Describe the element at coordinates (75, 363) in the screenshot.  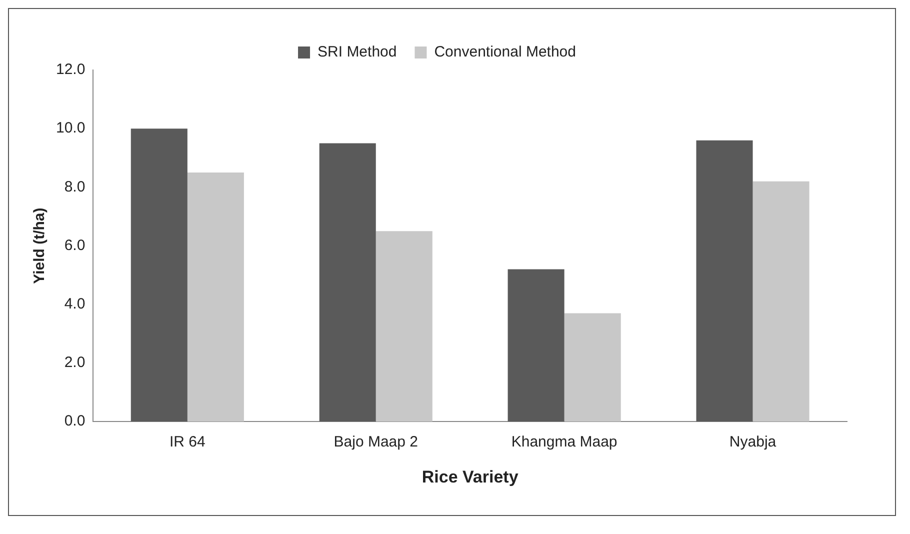
I see `y-tick-label: 2.0` at that location.